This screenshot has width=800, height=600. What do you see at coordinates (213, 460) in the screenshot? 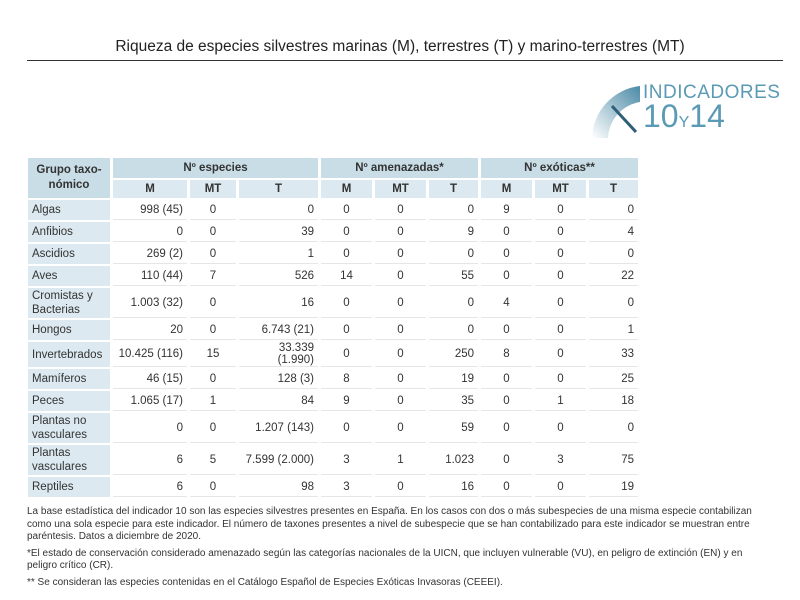
I see `cell-value: 5` at bounding box center [213, 460].